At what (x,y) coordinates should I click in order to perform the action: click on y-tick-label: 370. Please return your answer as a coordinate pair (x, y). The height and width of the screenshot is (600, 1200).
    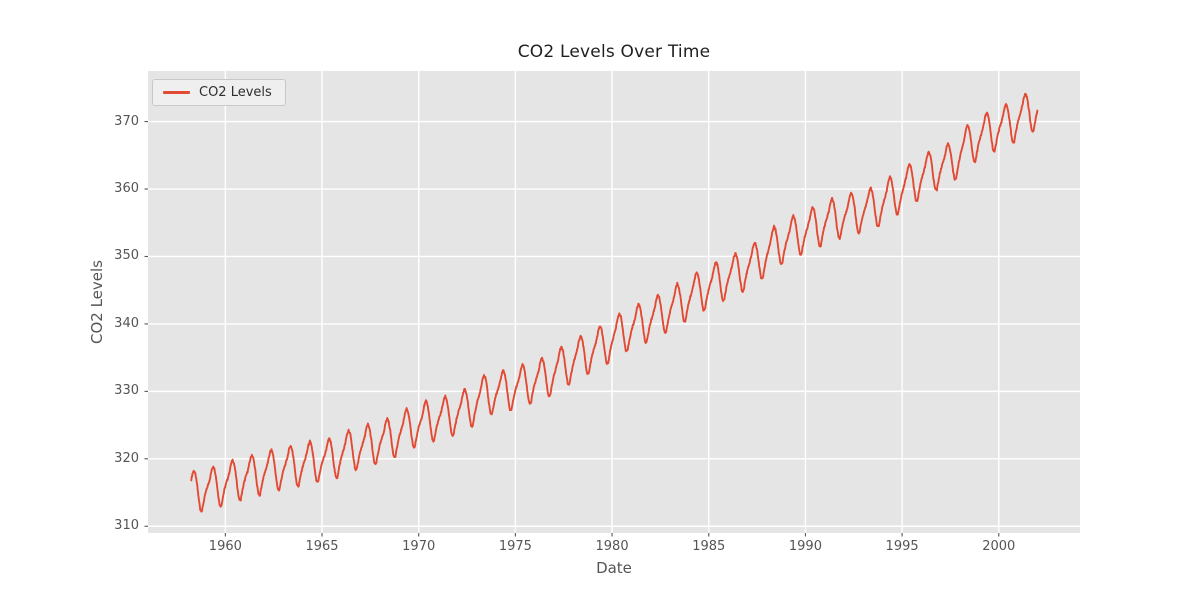
    Looking at the image, I should click on (126, 121).